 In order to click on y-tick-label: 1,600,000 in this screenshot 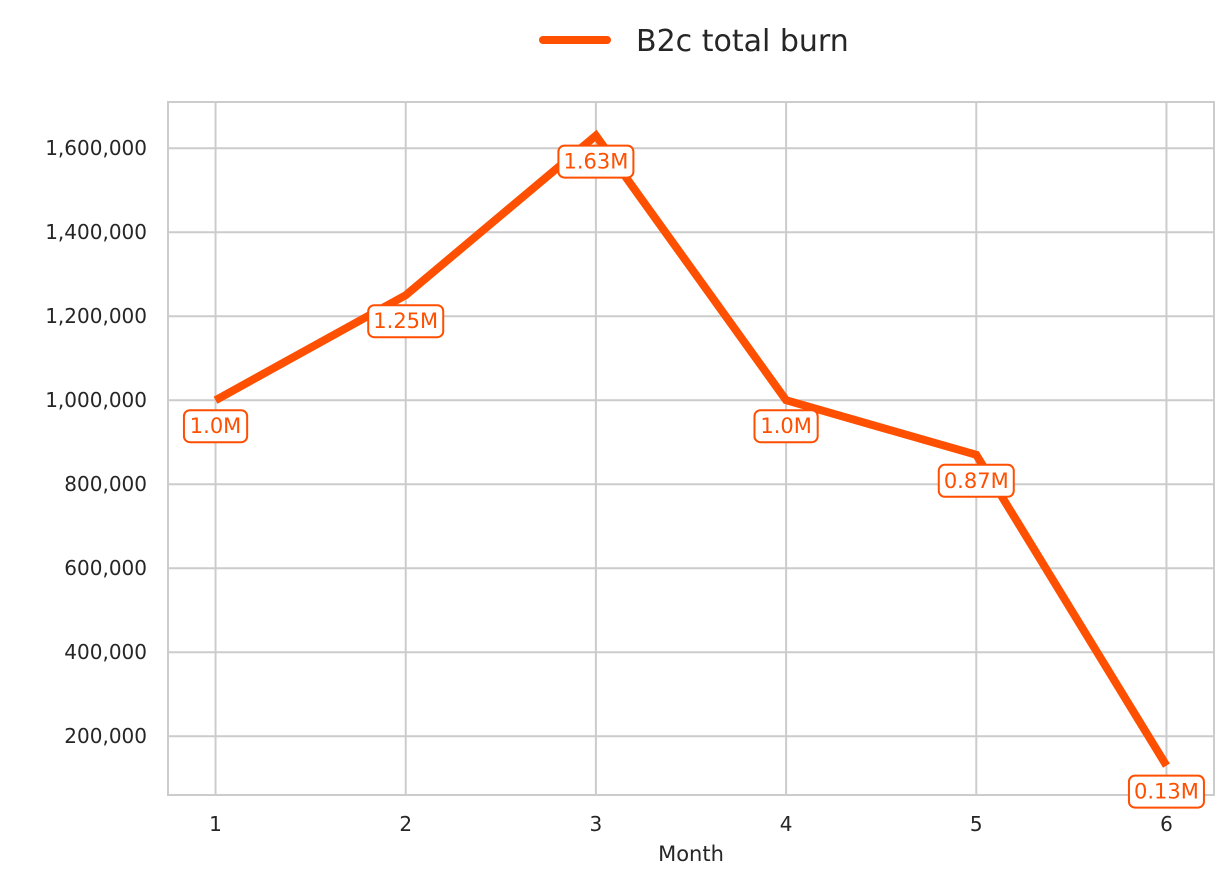, I will do `click(96, 148)`.